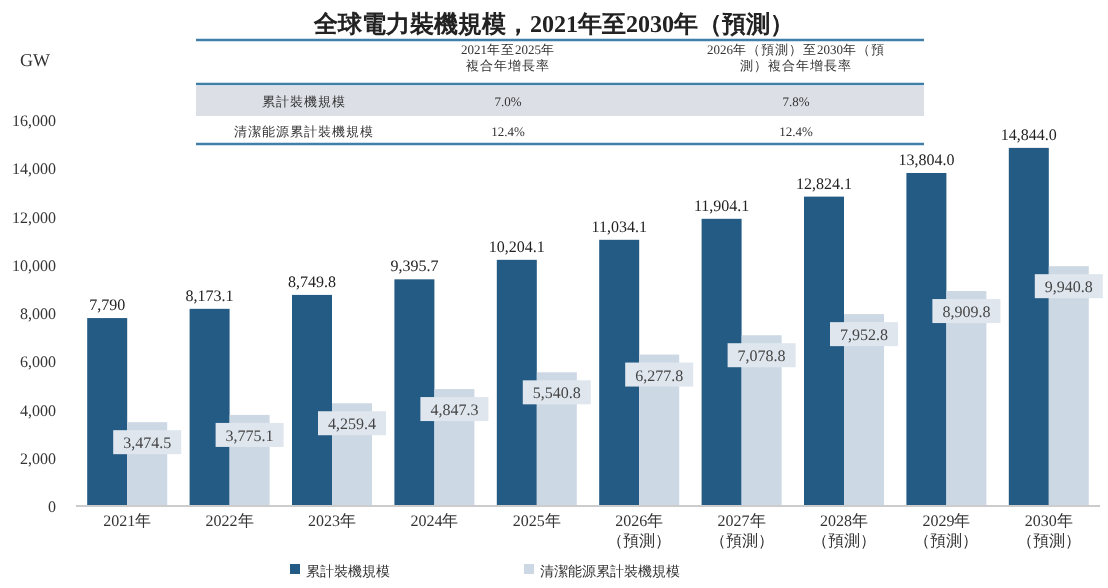 Image resolution: width=1108 pixels, height=588 pixels. Describe the element at coordinates (249, 435) in the screenshot. I see `data-label: 3,775.1` at that location.